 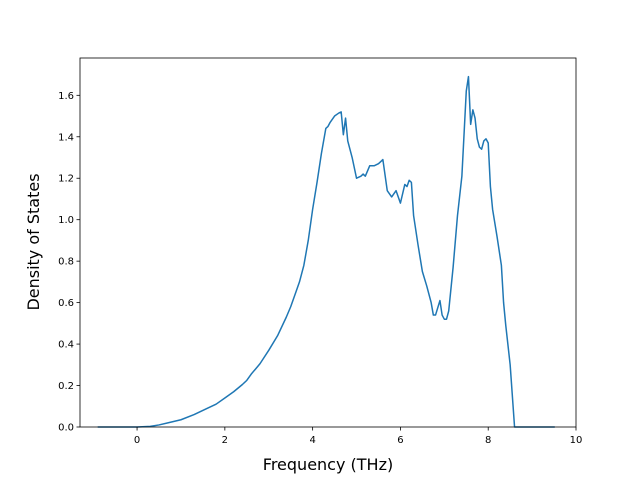 What do you see at coordinates (328, 464) in the screenshot?
I see `x-axis-label: Frequency (THz)` at bounding box center [328, 464].